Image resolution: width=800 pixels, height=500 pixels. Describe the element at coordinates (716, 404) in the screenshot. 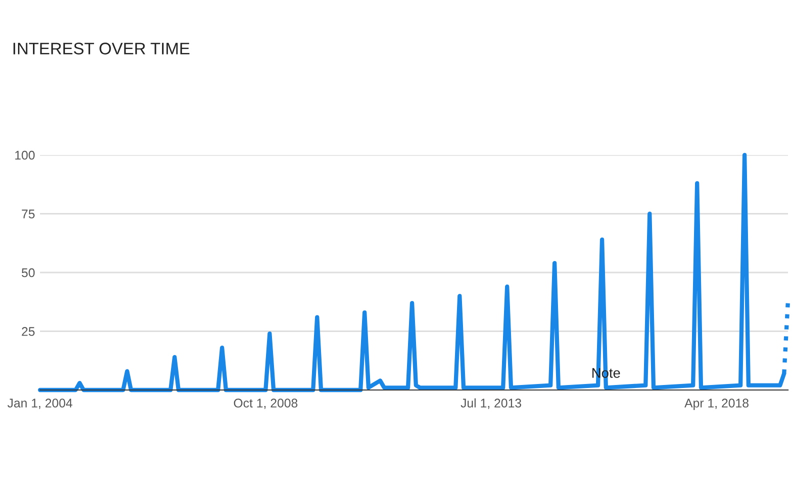

I see `x-tick-label: Apr 1, 2018` at that location.